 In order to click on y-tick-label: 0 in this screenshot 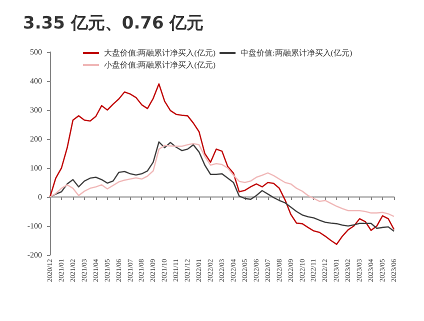, I will do `click(40, 197)`.